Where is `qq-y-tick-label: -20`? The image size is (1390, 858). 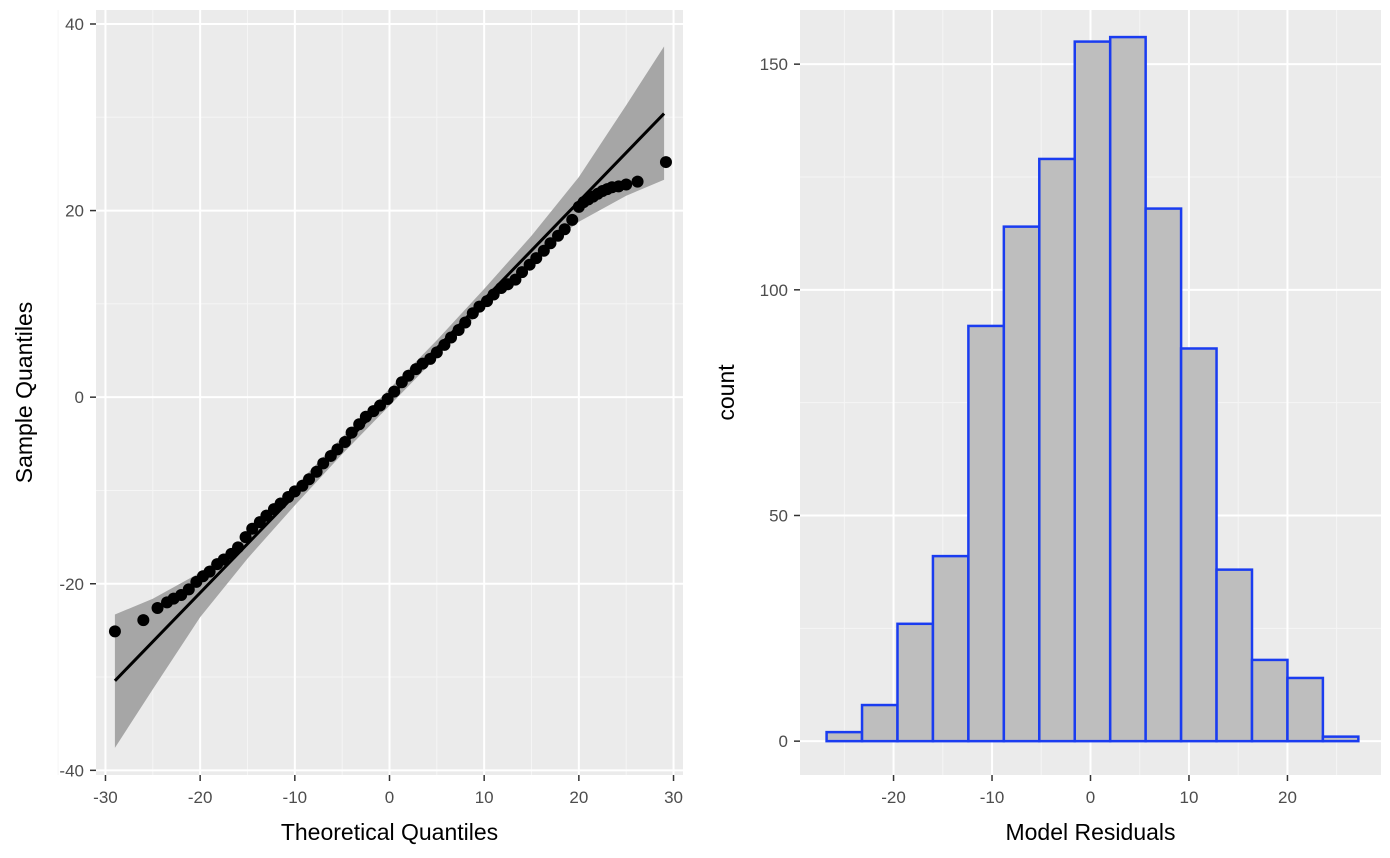 qq-y-tick-label: -20 is located at coordinates (71, 584).